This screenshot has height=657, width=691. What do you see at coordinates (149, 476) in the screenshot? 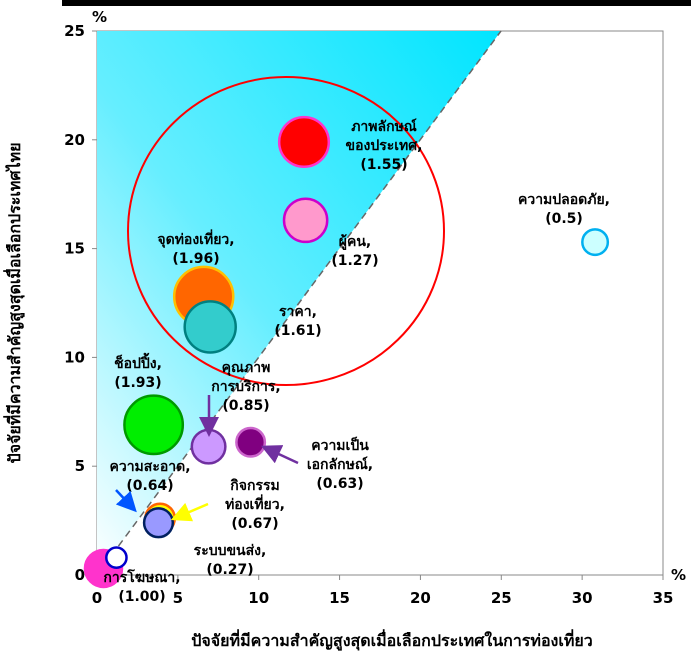
I see `bubble-label: ความสะอาด, (0.64)` at bounding box center [149, 476].